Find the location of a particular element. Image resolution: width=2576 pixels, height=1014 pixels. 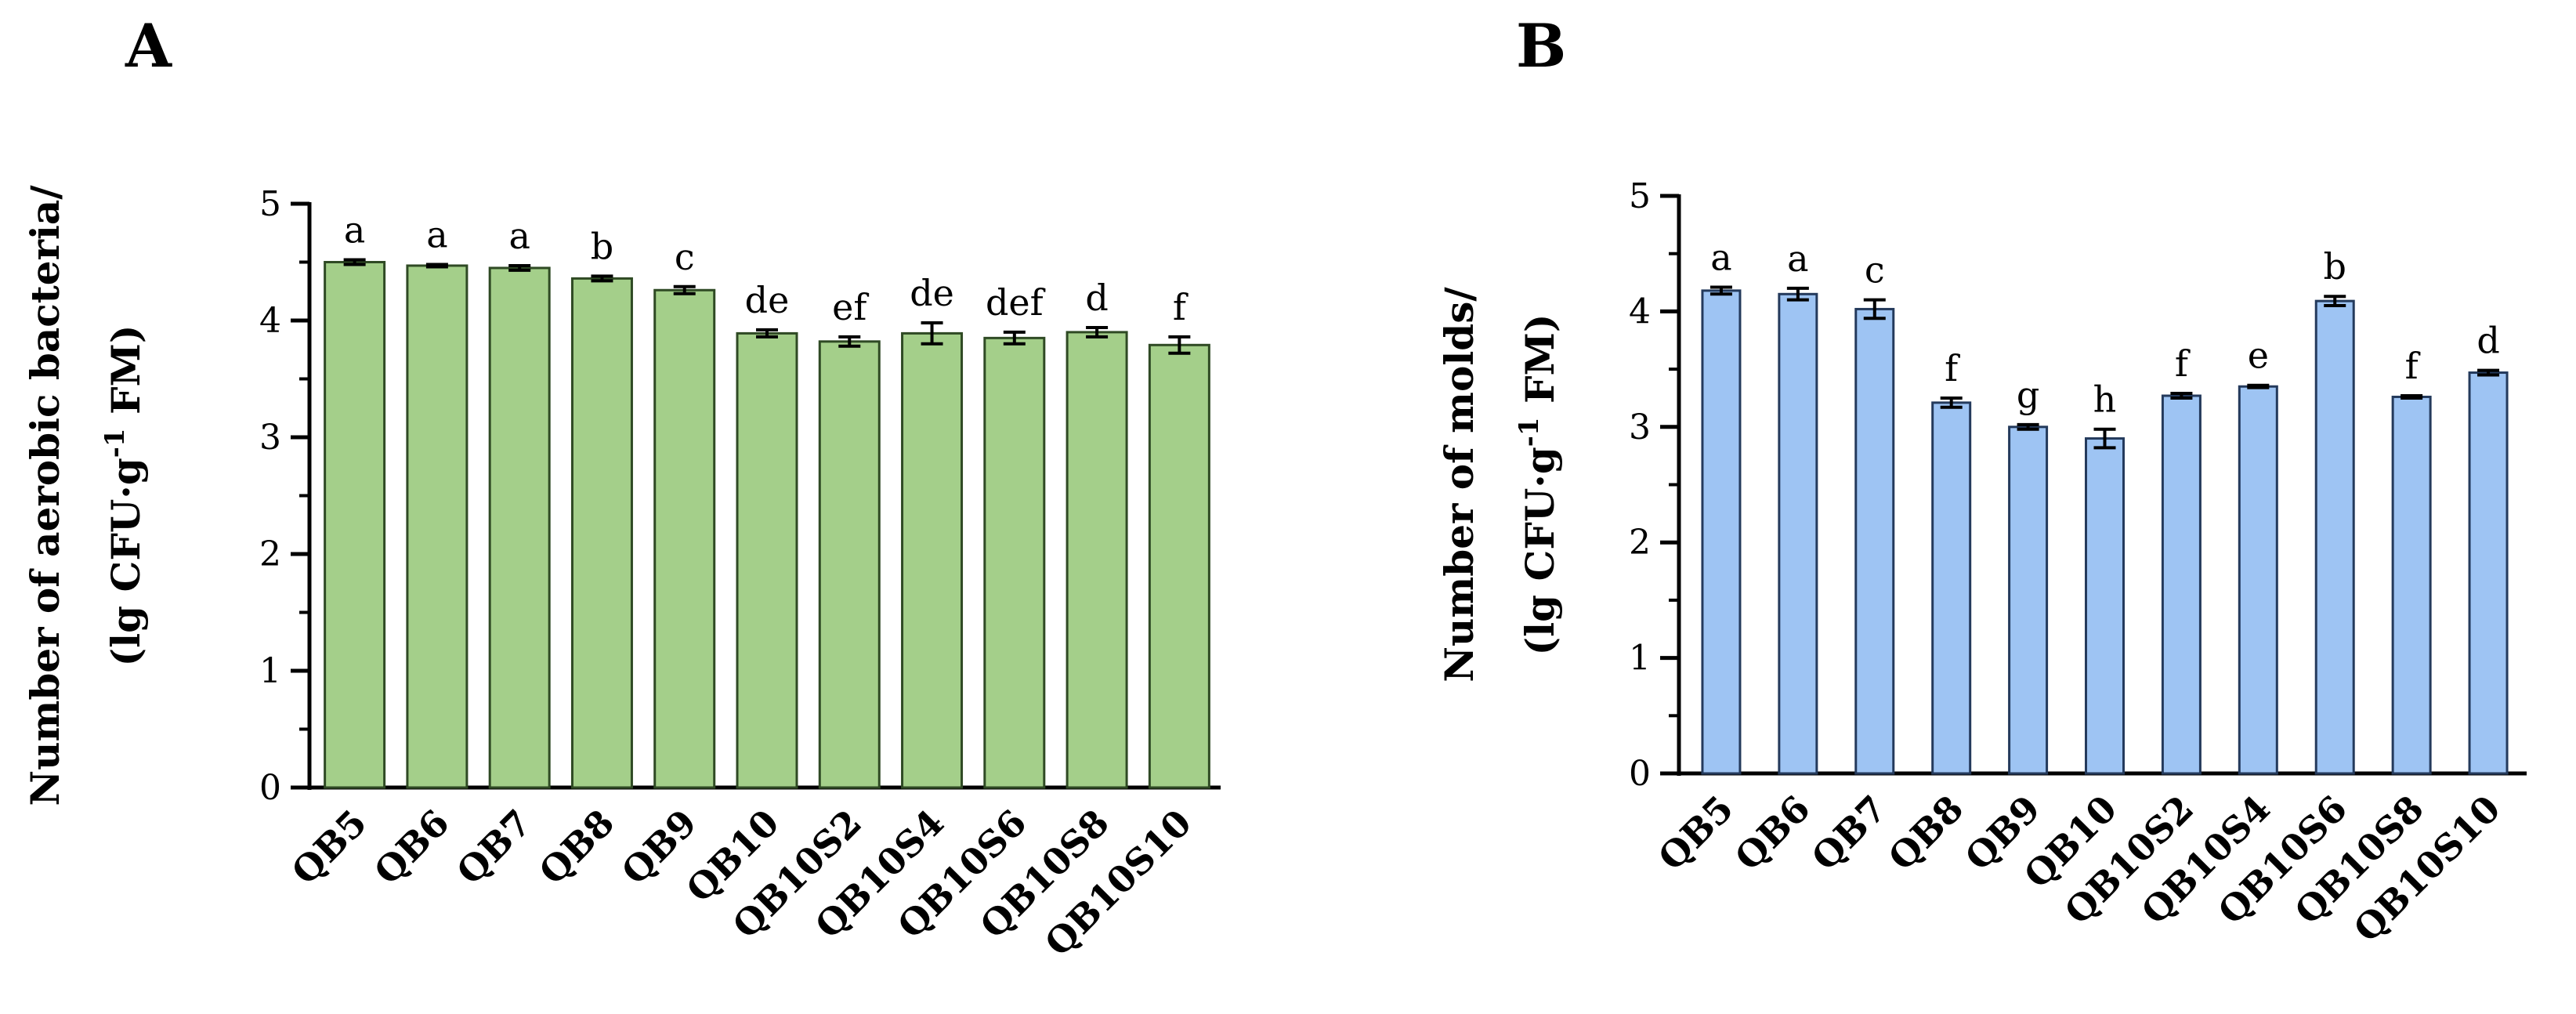

panel-letter-b: B is located at coordinates (1541, 46).